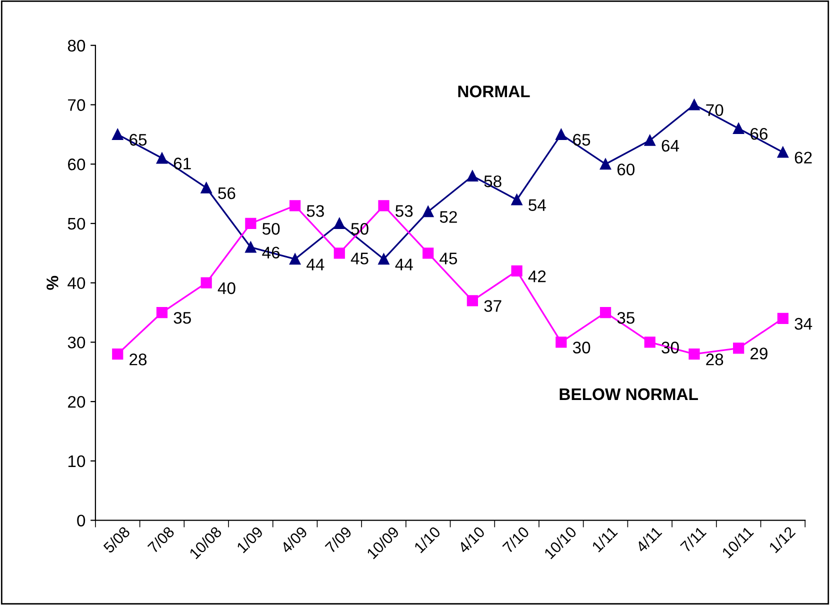 This screenshot has height=605, width=830. I want to click on x-tick-label: 1/11, so click(604, 539).